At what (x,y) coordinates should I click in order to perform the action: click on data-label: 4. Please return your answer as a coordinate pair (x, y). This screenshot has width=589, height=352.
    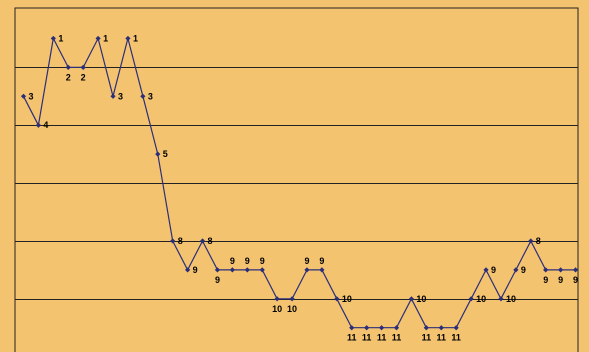
    Looking at the image, I should click on (45, 125).